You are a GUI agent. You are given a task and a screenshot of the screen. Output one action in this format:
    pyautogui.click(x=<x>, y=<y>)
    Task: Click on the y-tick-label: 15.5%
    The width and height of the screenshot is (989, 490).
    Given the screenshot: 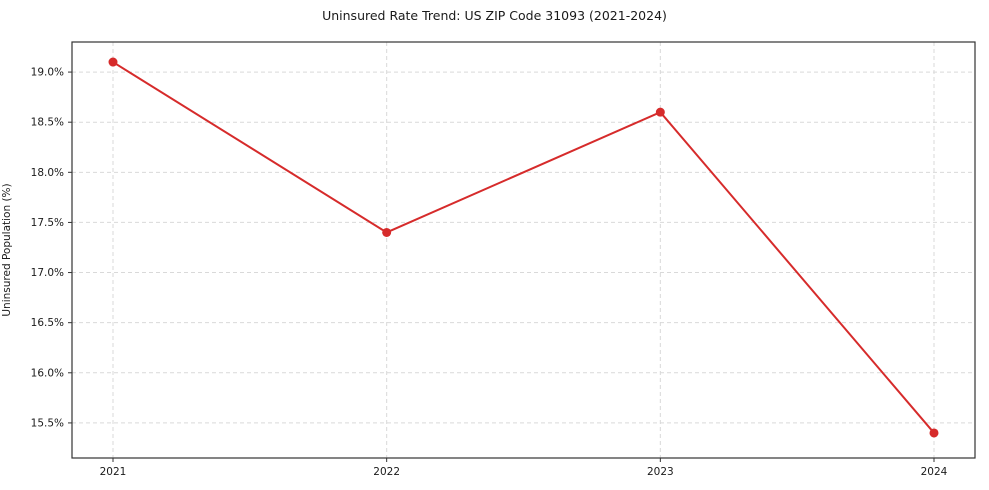 What is the action you would take?
    pyautogui.click(x=47, y=423)
    